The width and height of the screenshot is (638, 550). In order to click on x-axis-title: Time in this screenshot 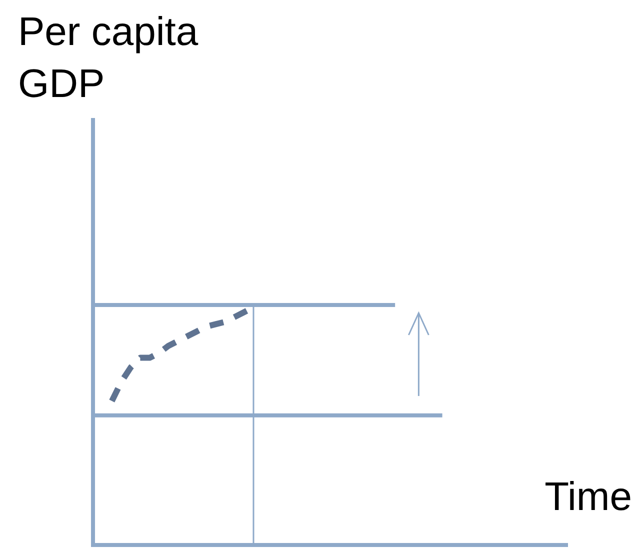, I will do `click(588, 497)`.